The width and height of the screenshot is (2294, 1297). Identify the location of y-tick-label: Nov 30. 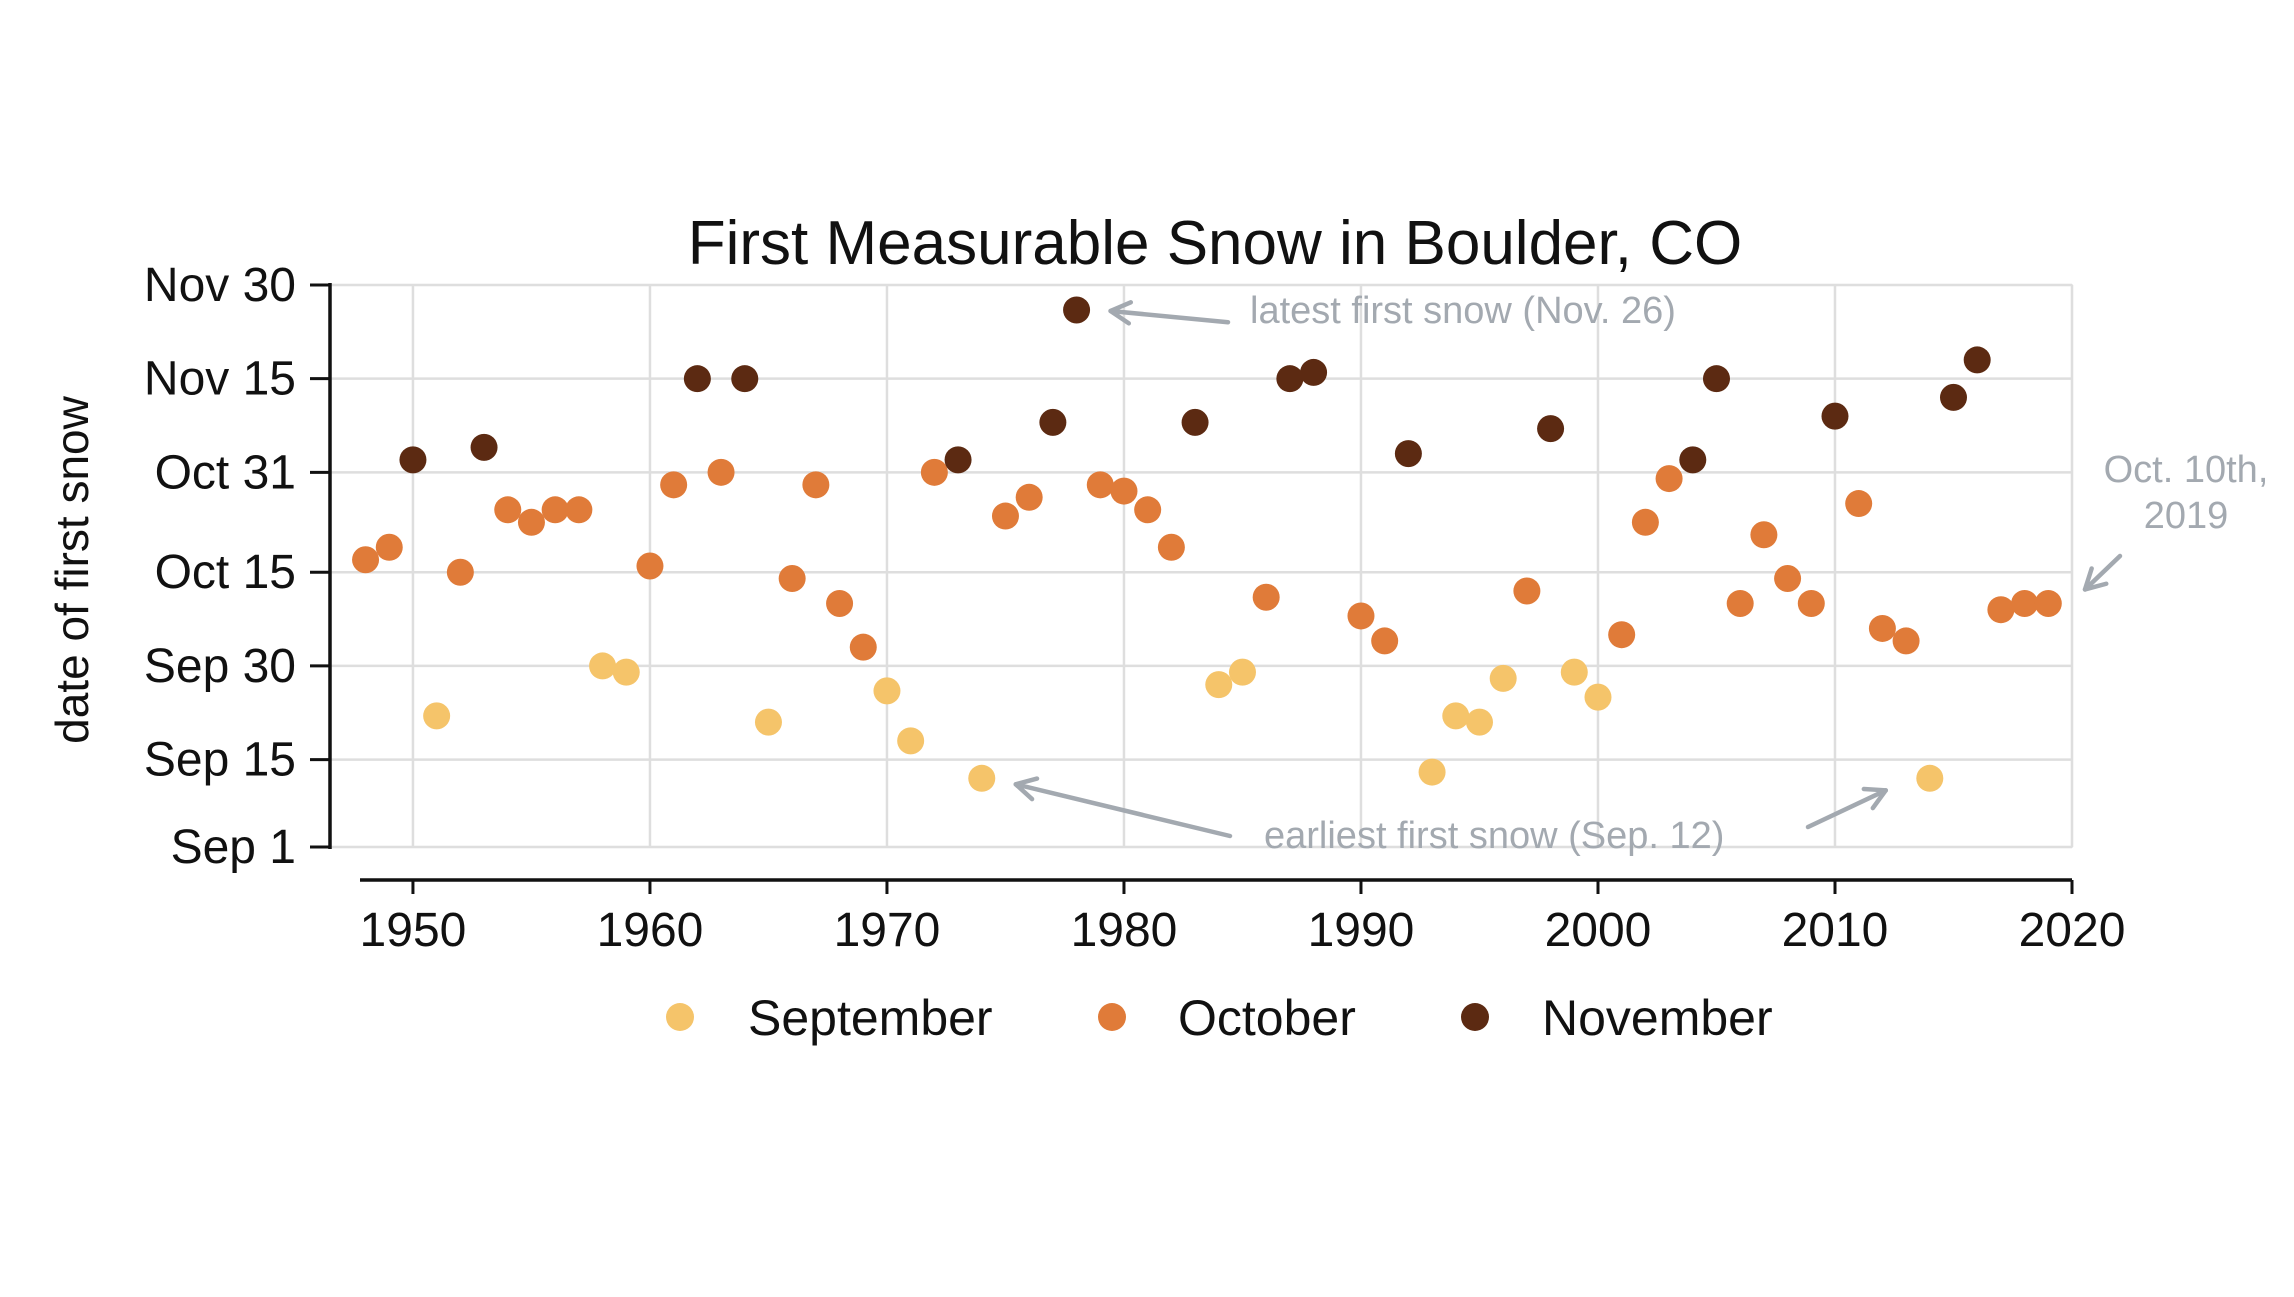
(220, 285).